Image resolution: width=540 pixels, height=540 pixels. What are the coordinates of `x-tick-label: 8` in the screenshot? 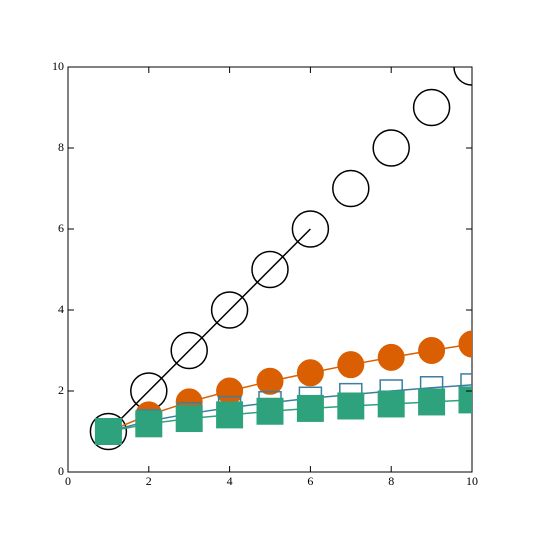 It's located at (391, 481).